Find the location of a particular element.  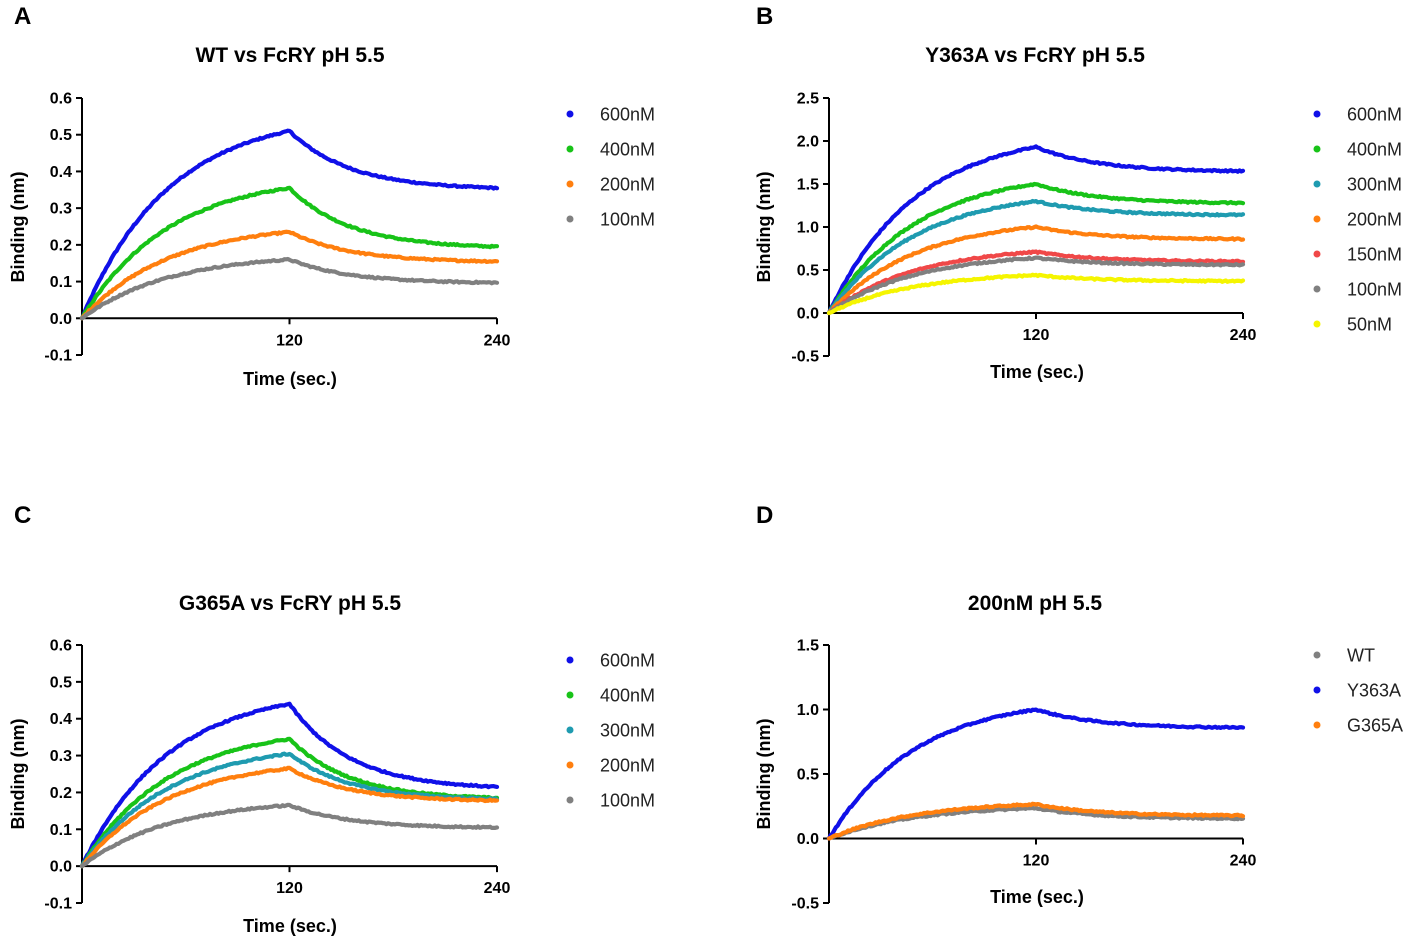

series-line-WT is located at coordinates (1036, 823).